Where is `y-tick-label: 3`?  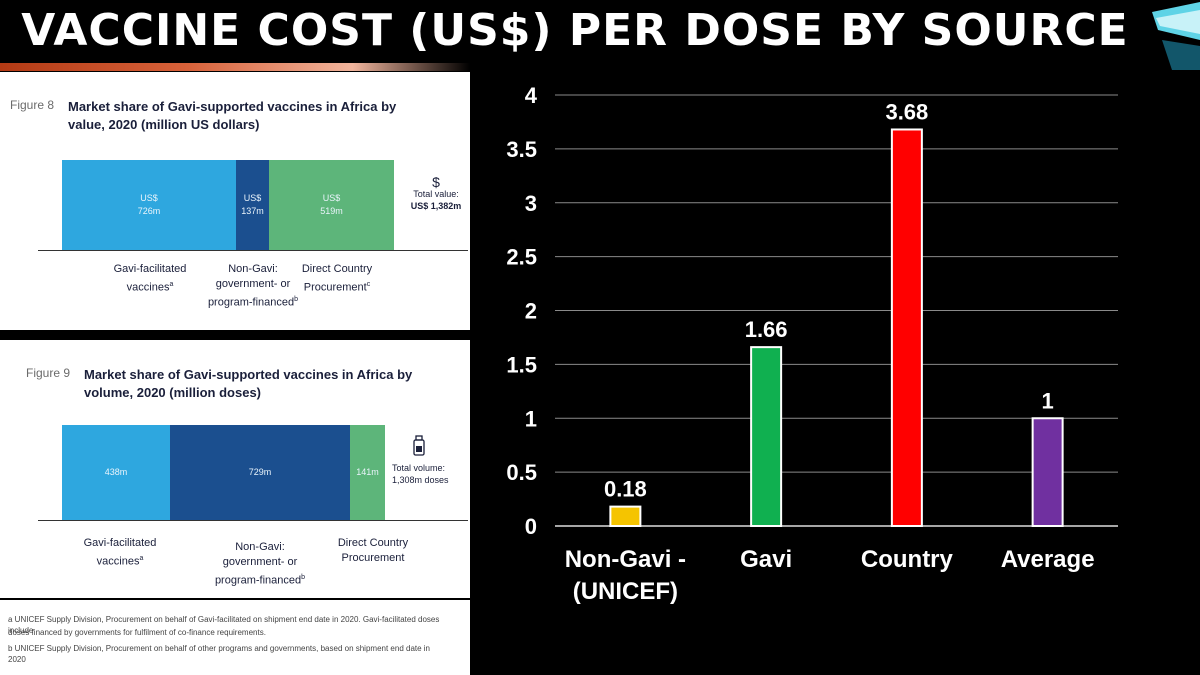
y-tick-label: 3 is located at coordinates (531, 203).